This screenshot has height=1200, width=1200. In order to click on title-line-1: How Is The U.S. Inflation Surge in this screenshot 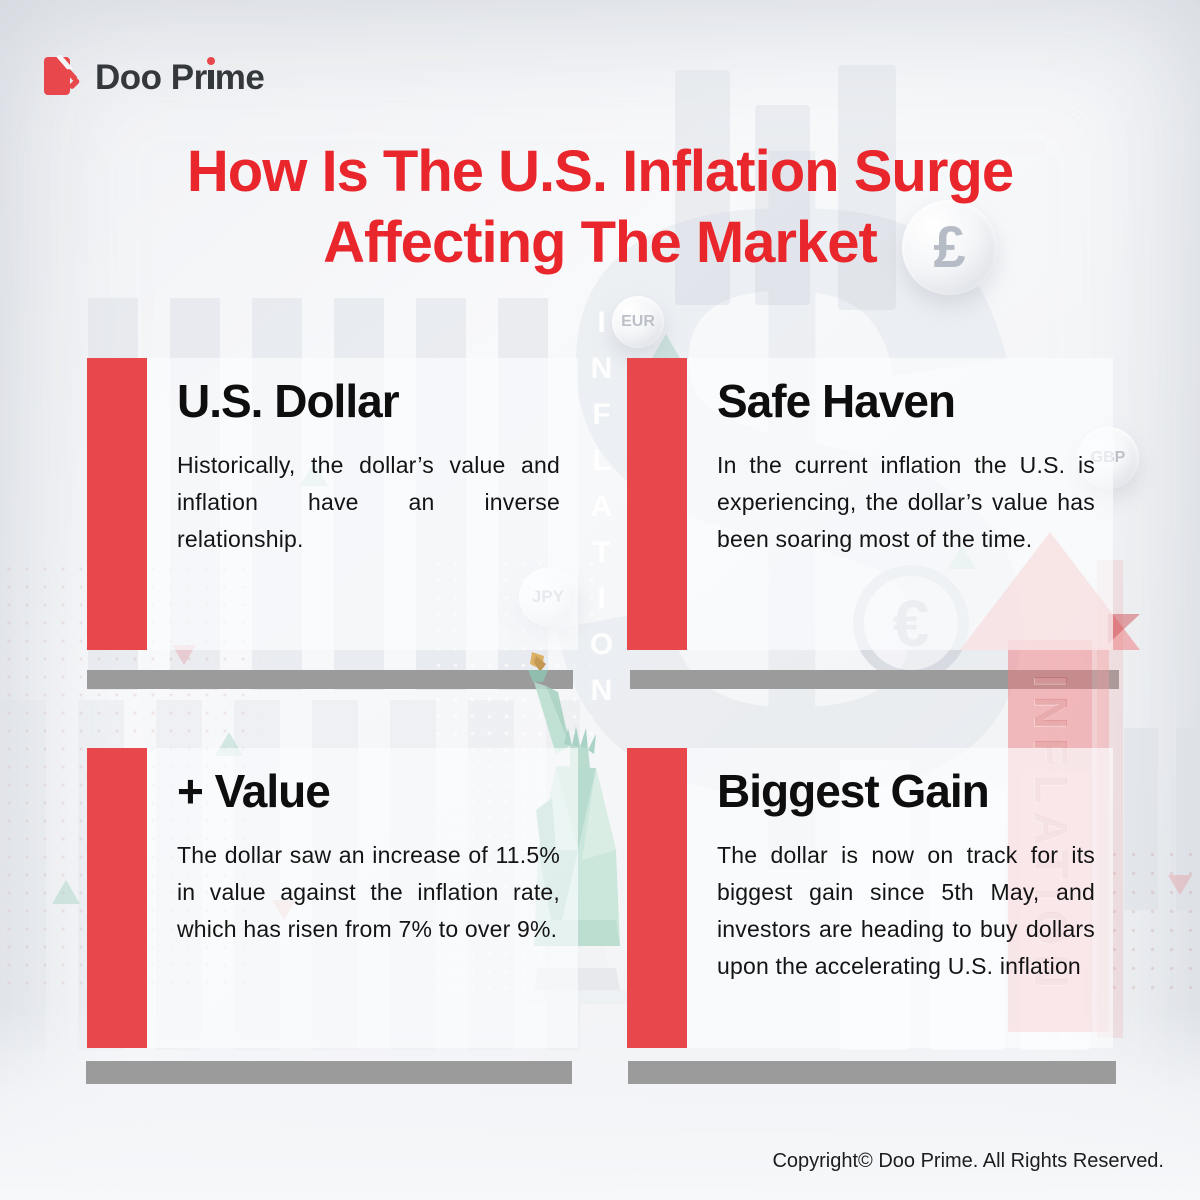, I will do `click(600, 171)`.